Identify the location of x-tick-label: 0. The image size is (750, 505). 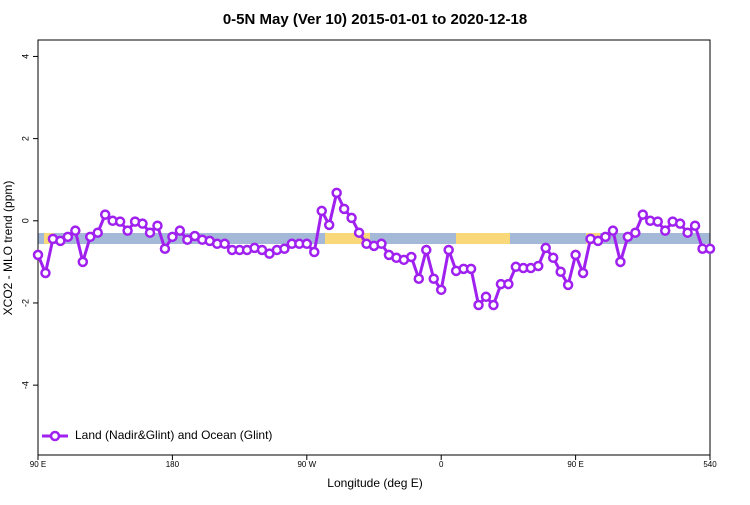
(441, 464).